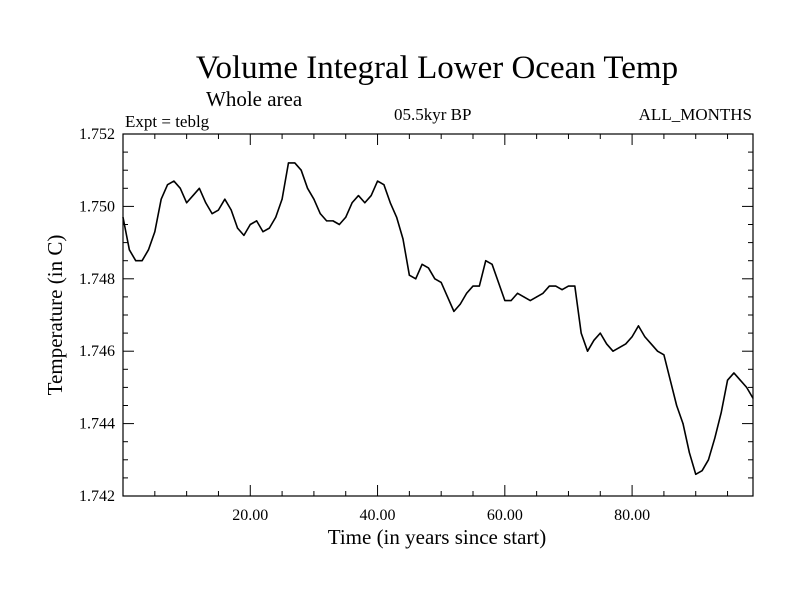  Describe the element at coordinates (254, 99) in the screenshot. I see `chart-subtitle: Whole area` at that location.